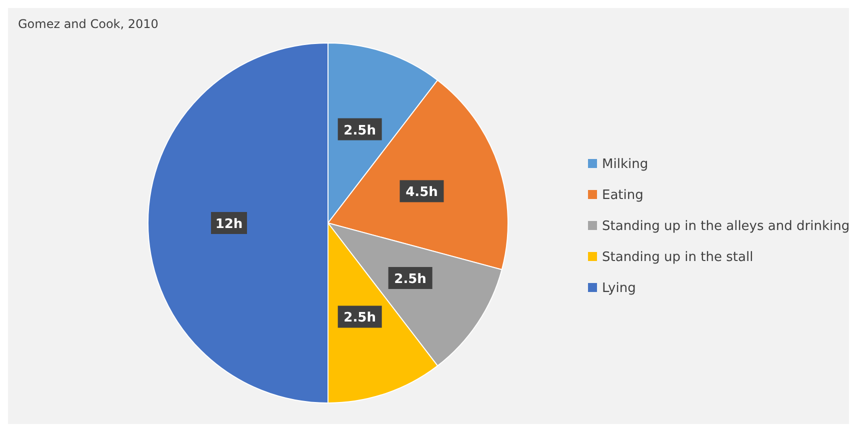  What do you see at coordinates (726, 226) in the screenshot?
I see `legend-label: Standing up in the alleys and drinking` at bounding box center [726, 226].